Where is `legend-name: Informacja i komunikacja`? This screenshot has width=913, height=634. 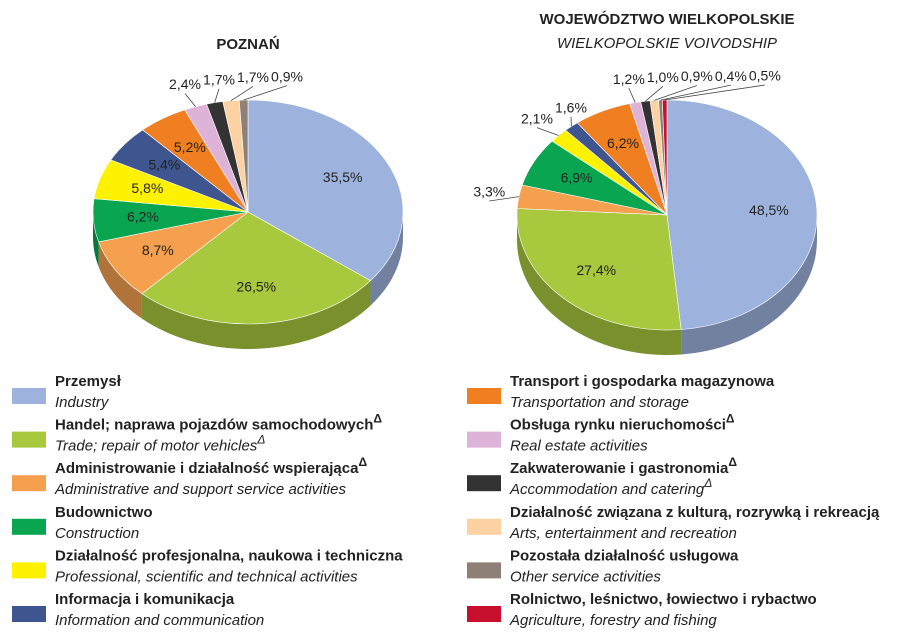 legend-name: Informacja i komunikacja is located at coordinates (145, 599).